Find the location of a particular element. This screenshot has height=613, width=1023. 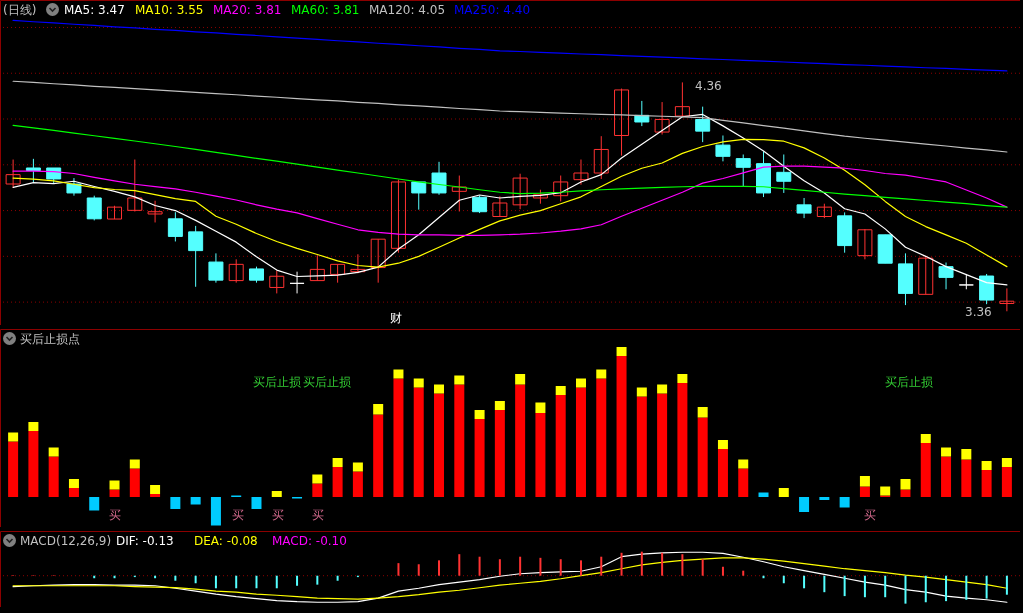

text: MA120: 4.05 is located at coordinates (407, 10).